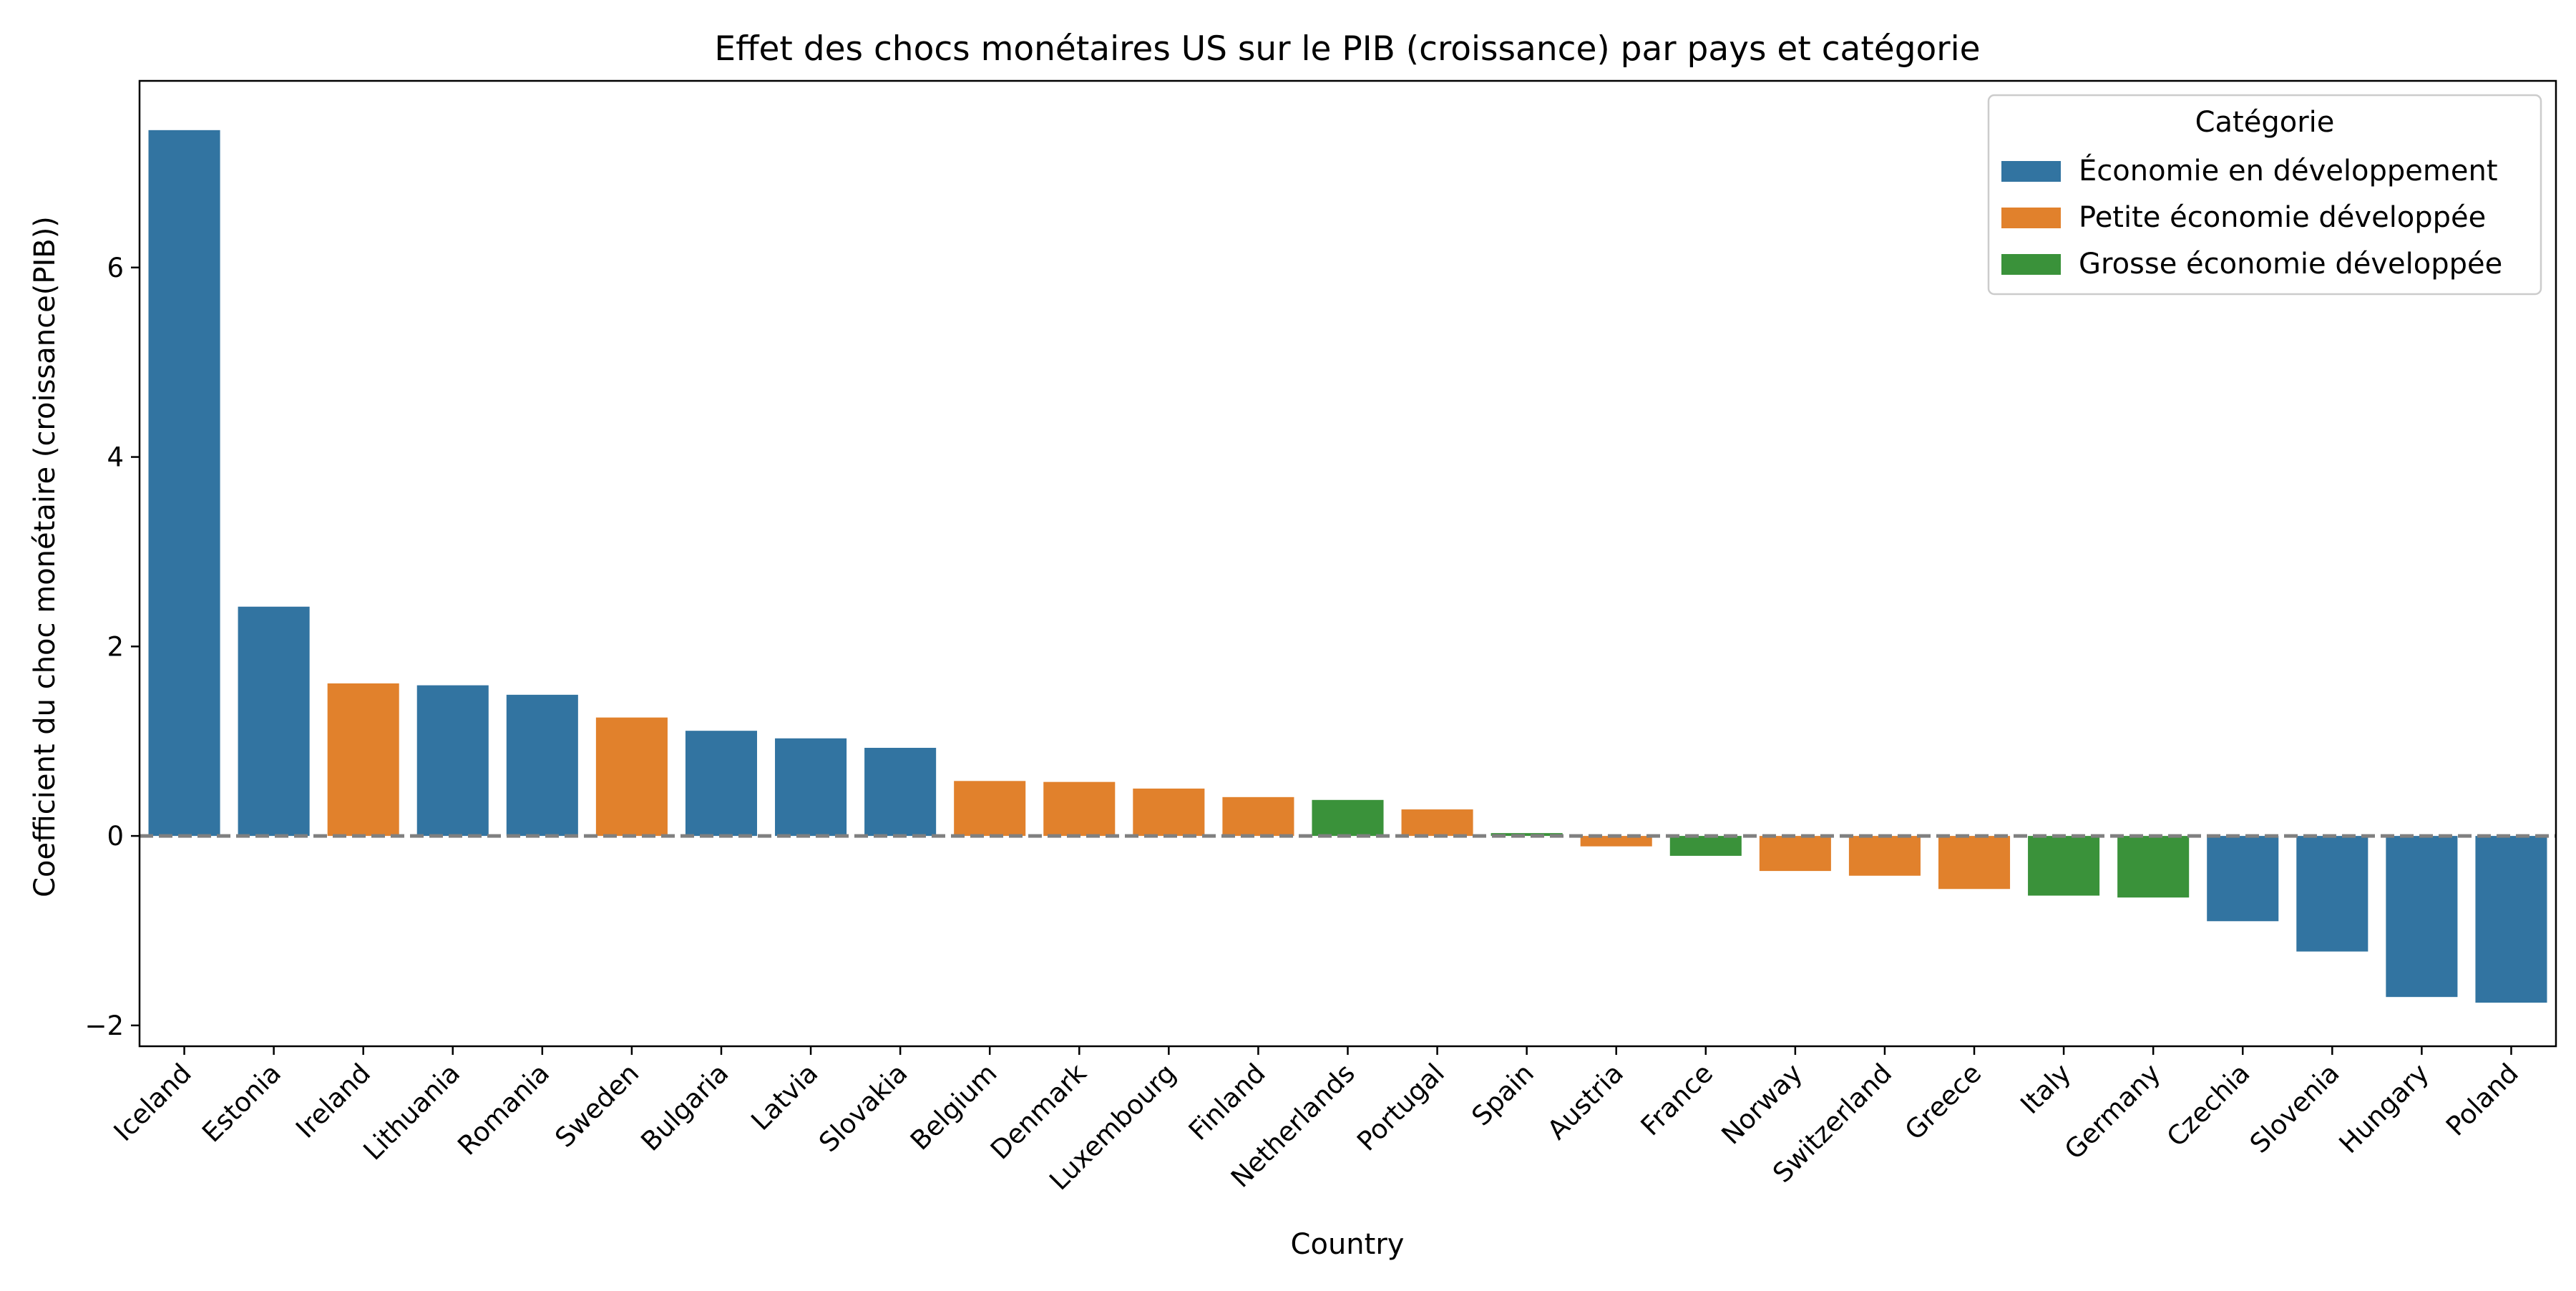 Image resolution: width=2576 pixels, height=1291 pixels. I want to click on y-tick-label: 4, so click(115, 457).